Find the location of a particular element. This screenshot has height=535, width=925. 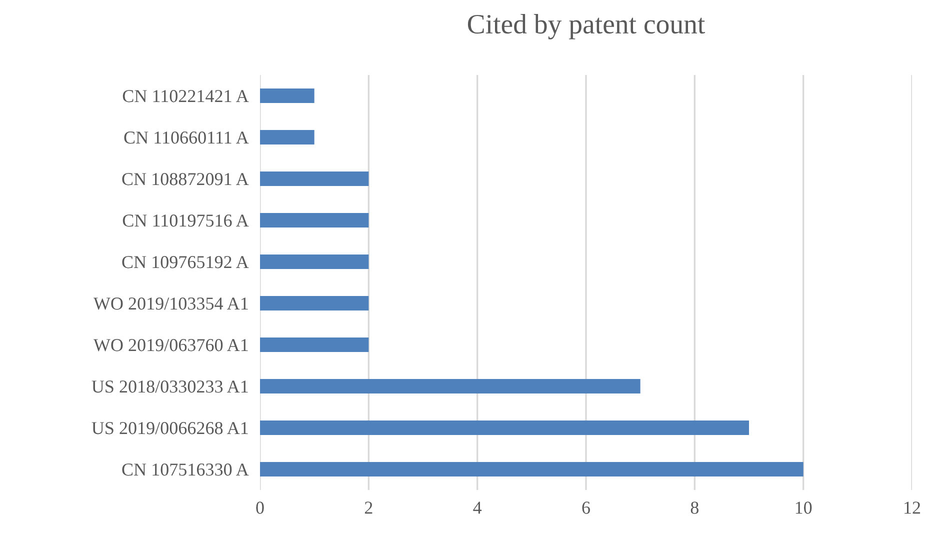

y-tick-label: CN 109765192 A is located at coordinates (185, 262).